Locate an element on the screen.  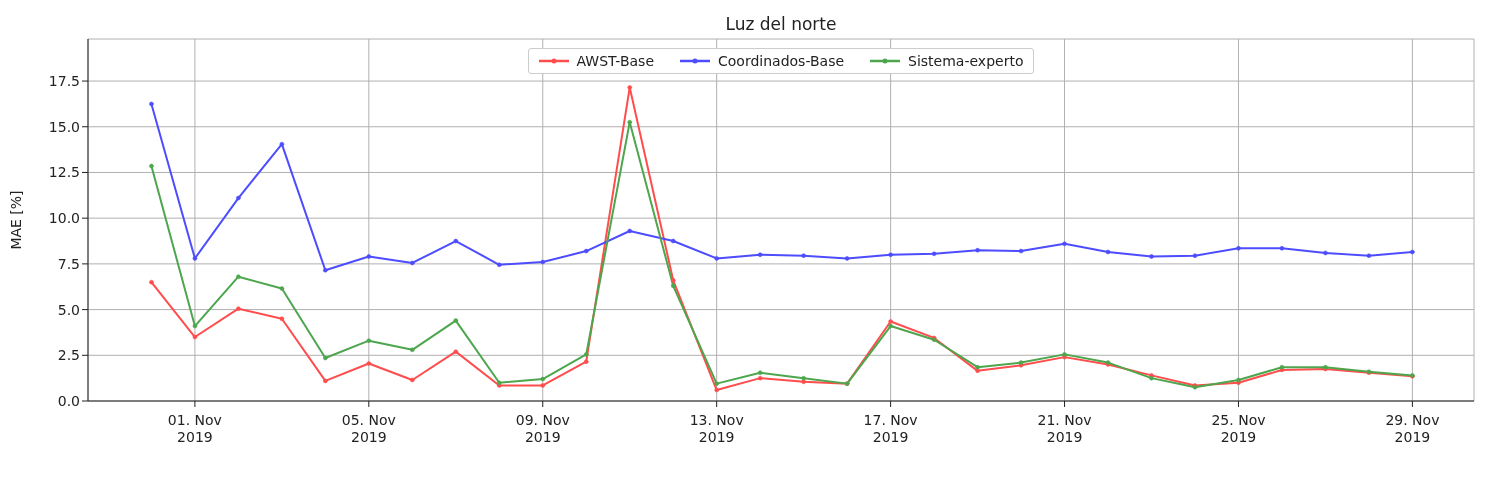
legend-label: Sistema-experto is located at coordinates (966, 61).